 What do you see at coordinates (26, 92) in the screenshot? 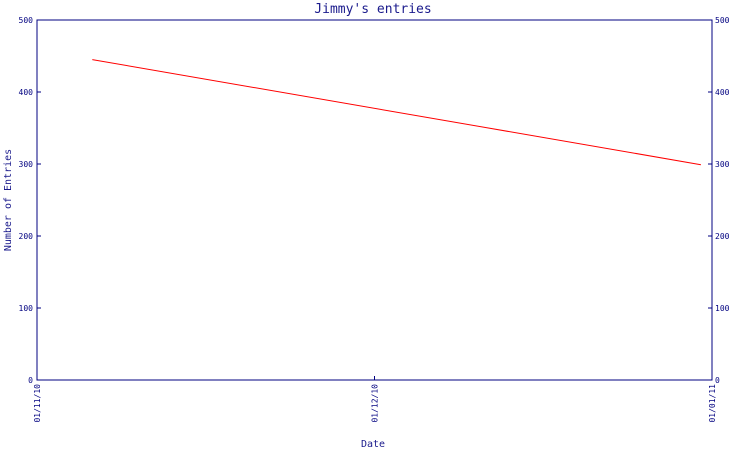
I see `y-tick-label: 400` at bounding box center [26, 92].